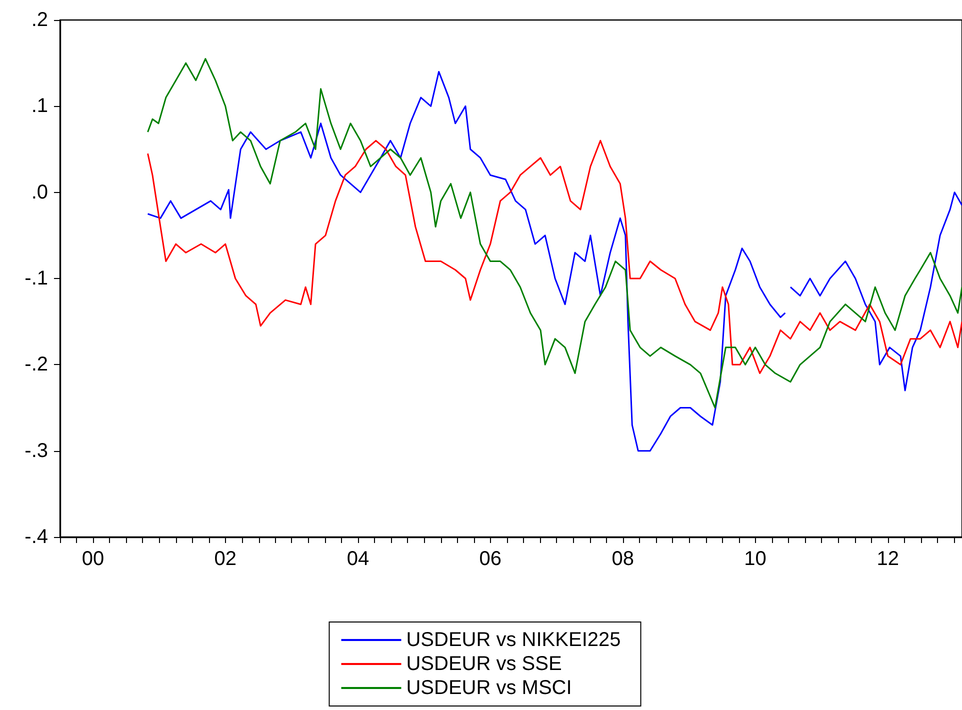 The width and height of the screenshot is (962, 710). I want to click on x-tick-label: 06, so click(490, 559).